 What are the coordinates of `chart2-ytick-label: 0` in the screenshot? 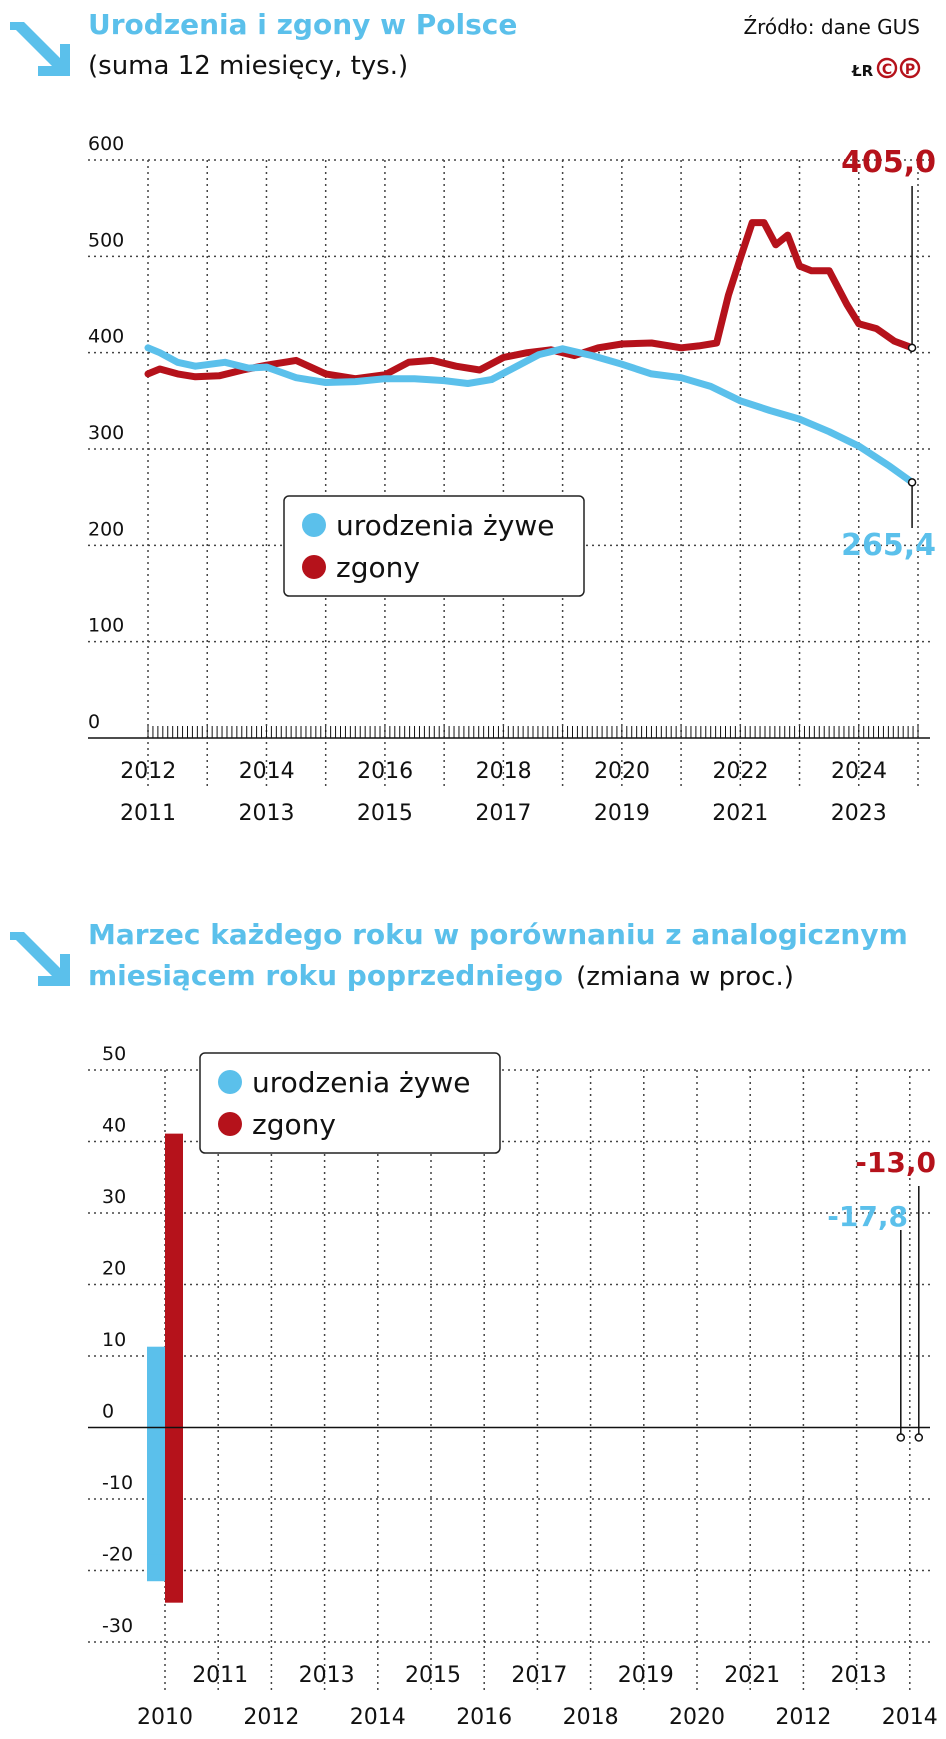 It's located at (108, 1412).